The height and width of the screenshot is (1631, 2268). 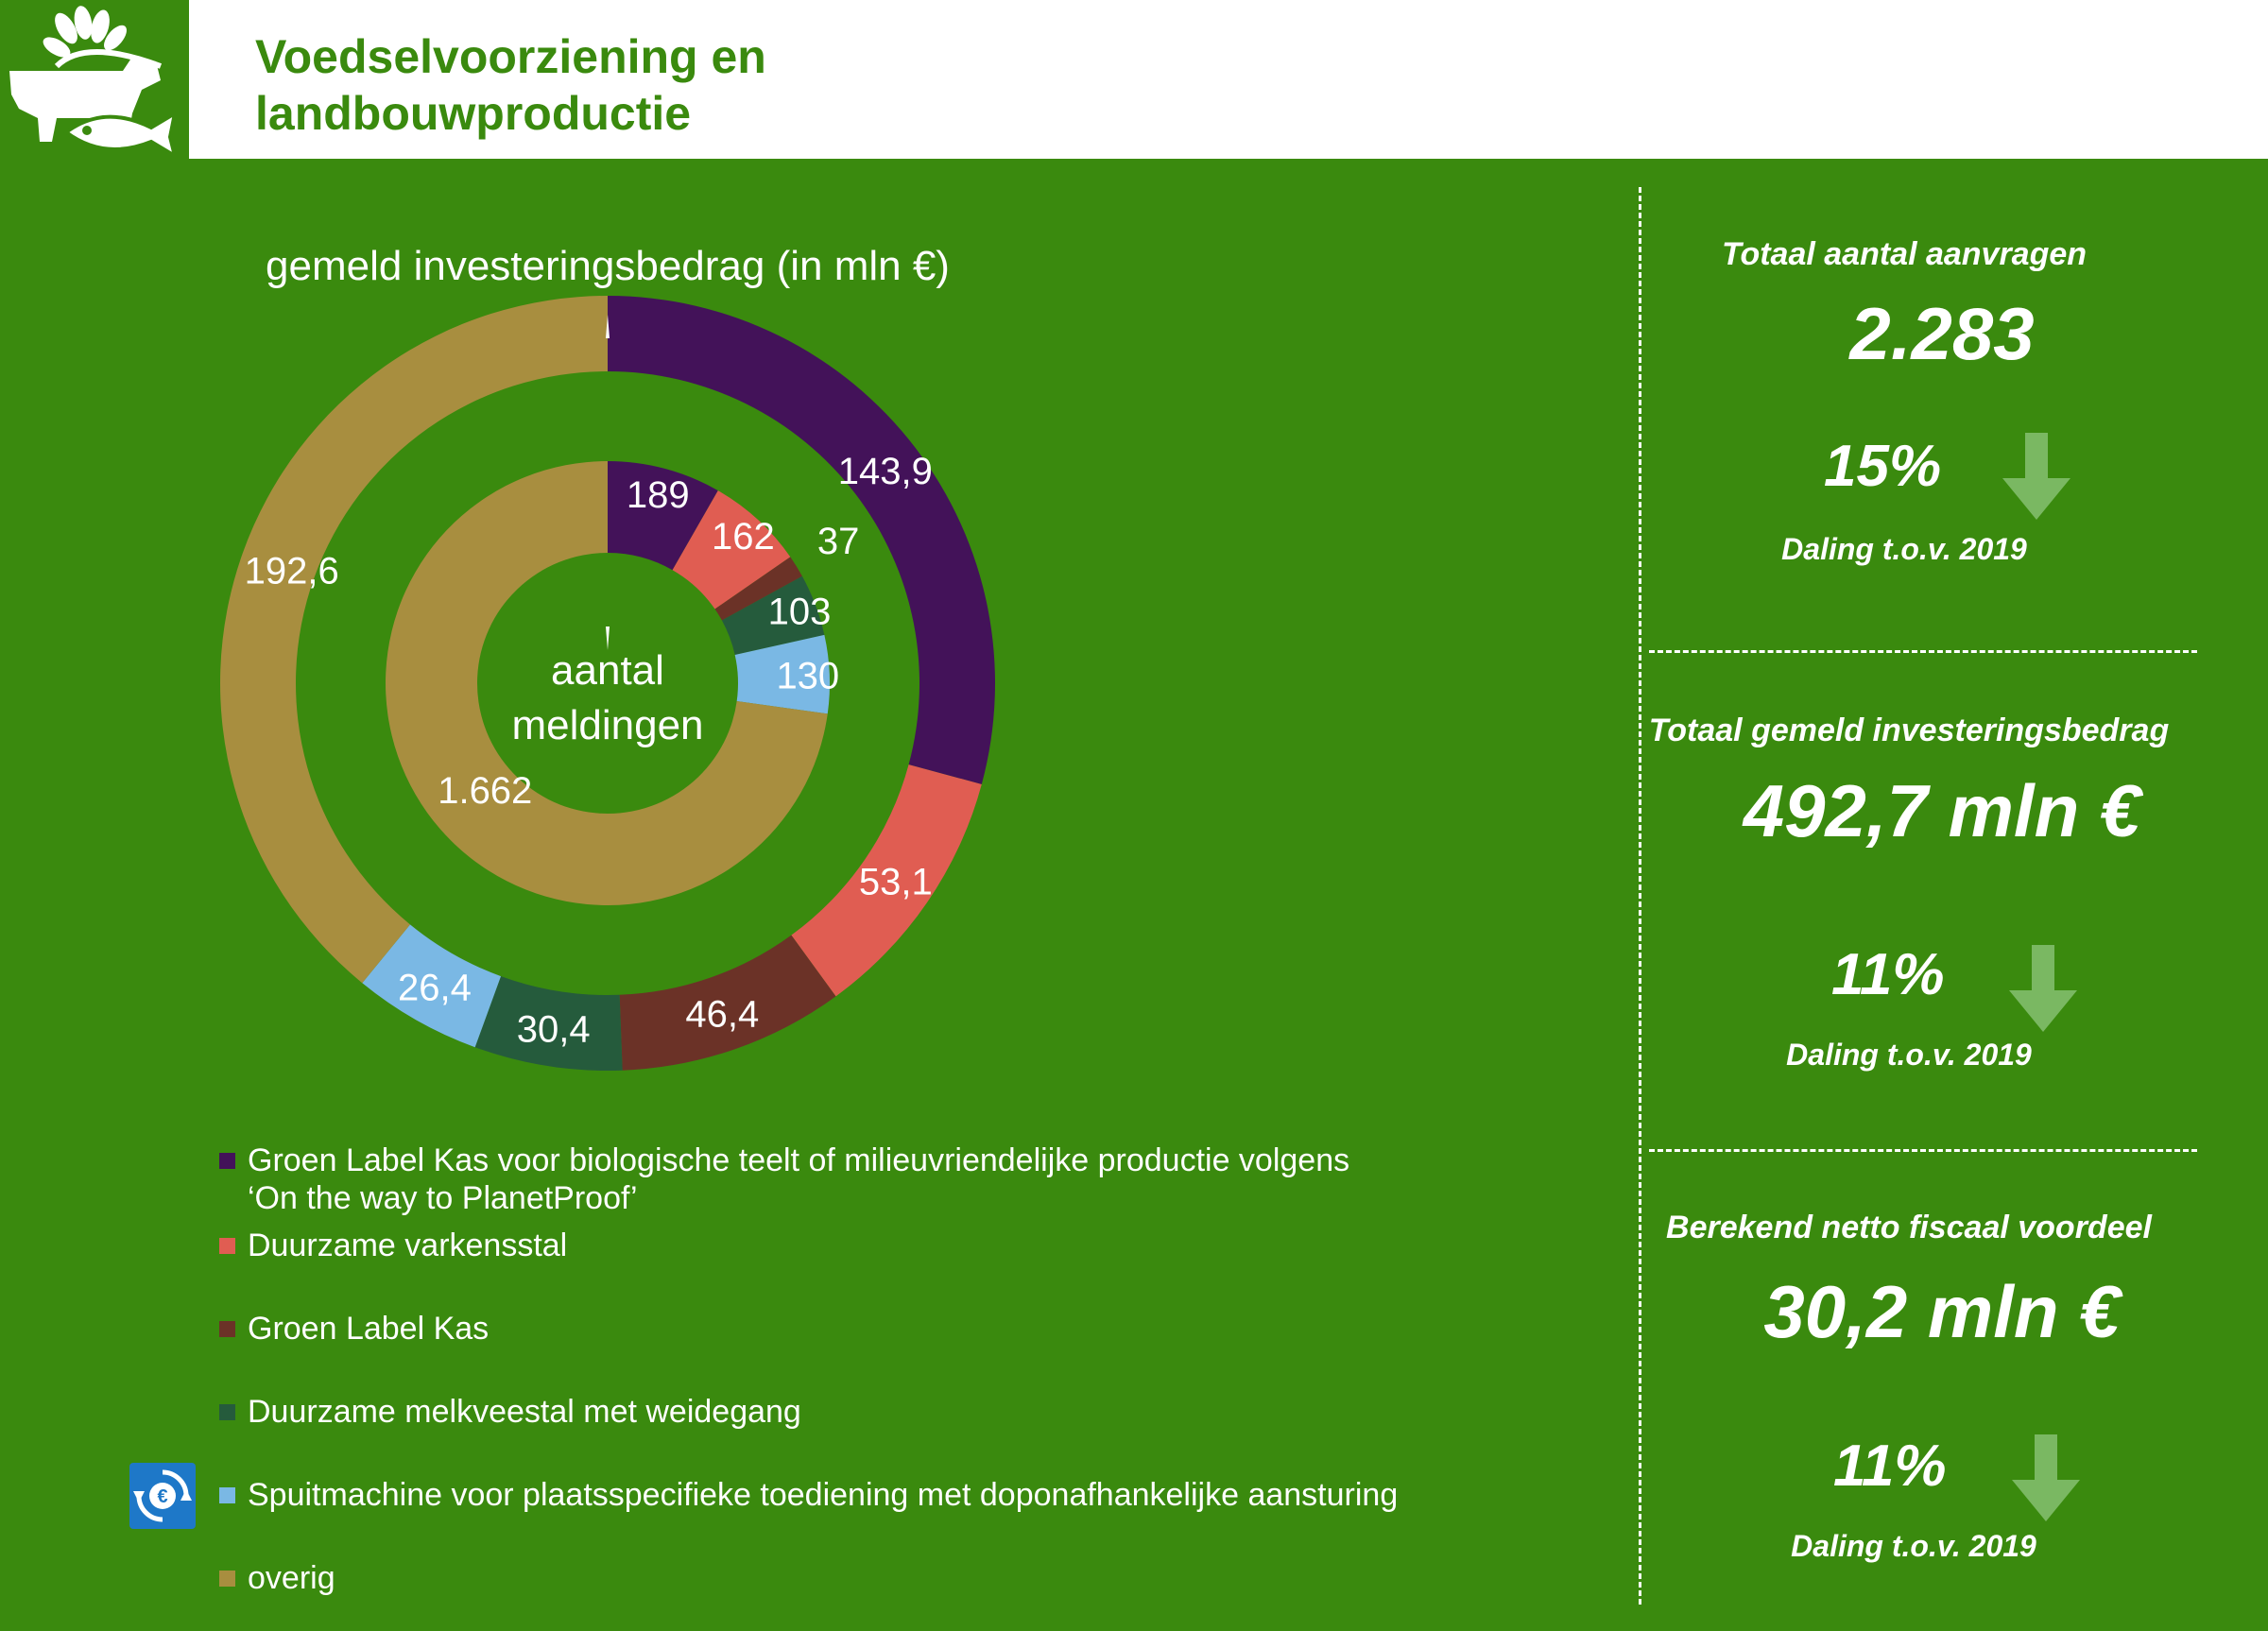 What do you see at coordinates (510, 56) in the screenshot?
I see `title-line-1: Voedselvoorziening en` at bounding box center [510, 56].